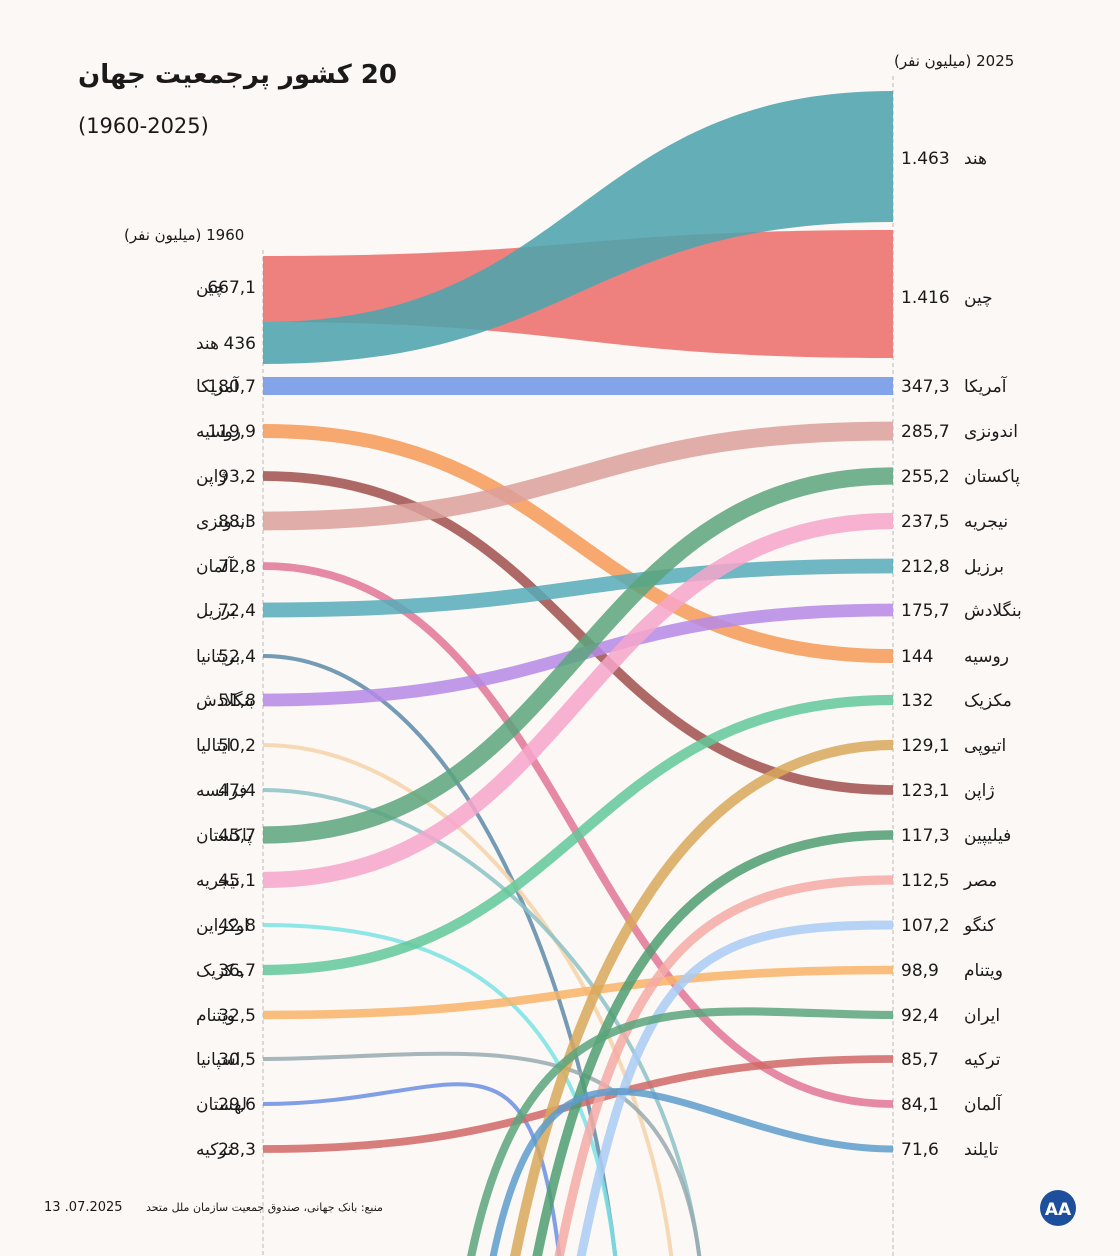 The height and width of the screenshot is (1256, 1120). What do you see at coordinates (920, 1105) in the screenshot?
I see `right-value-label: 84,1` at bounding box center [920, 1105].